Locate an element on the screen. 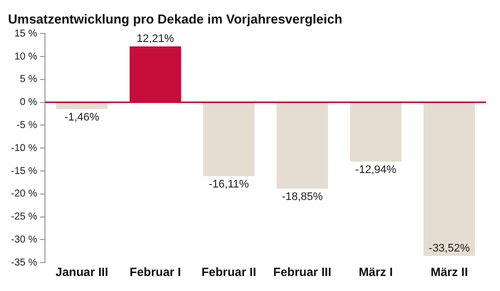  x-tick-label: Februar II is located at coordinates (228, 272).